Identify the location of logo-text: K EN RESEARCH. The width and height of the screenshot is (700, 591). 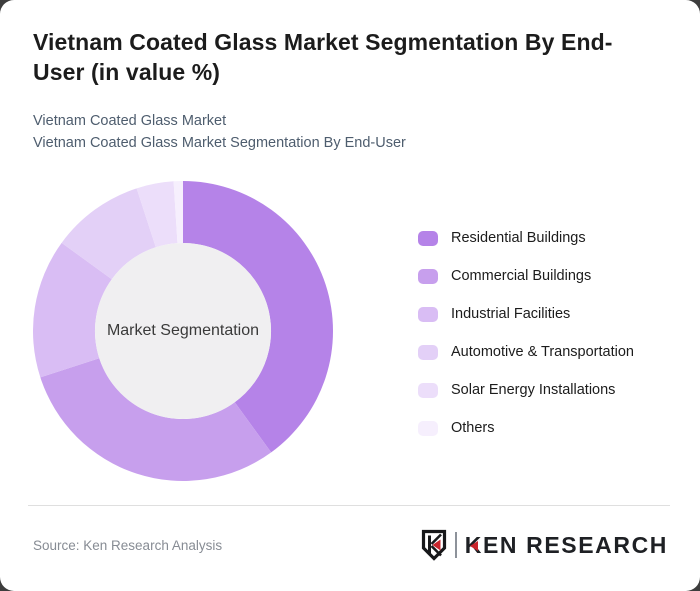
(566, 545).